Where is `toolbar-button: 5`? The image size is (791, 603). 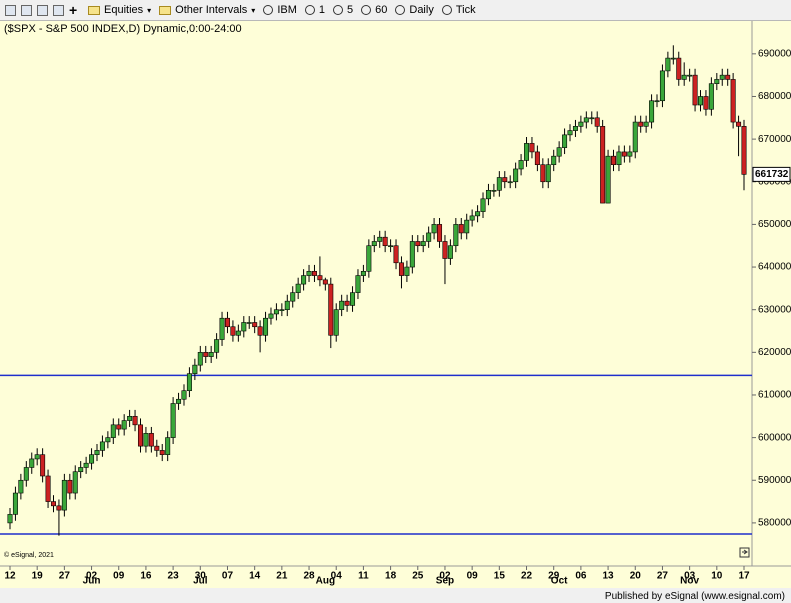 toolbar-button: 5 is located at coordinates (343, 10).